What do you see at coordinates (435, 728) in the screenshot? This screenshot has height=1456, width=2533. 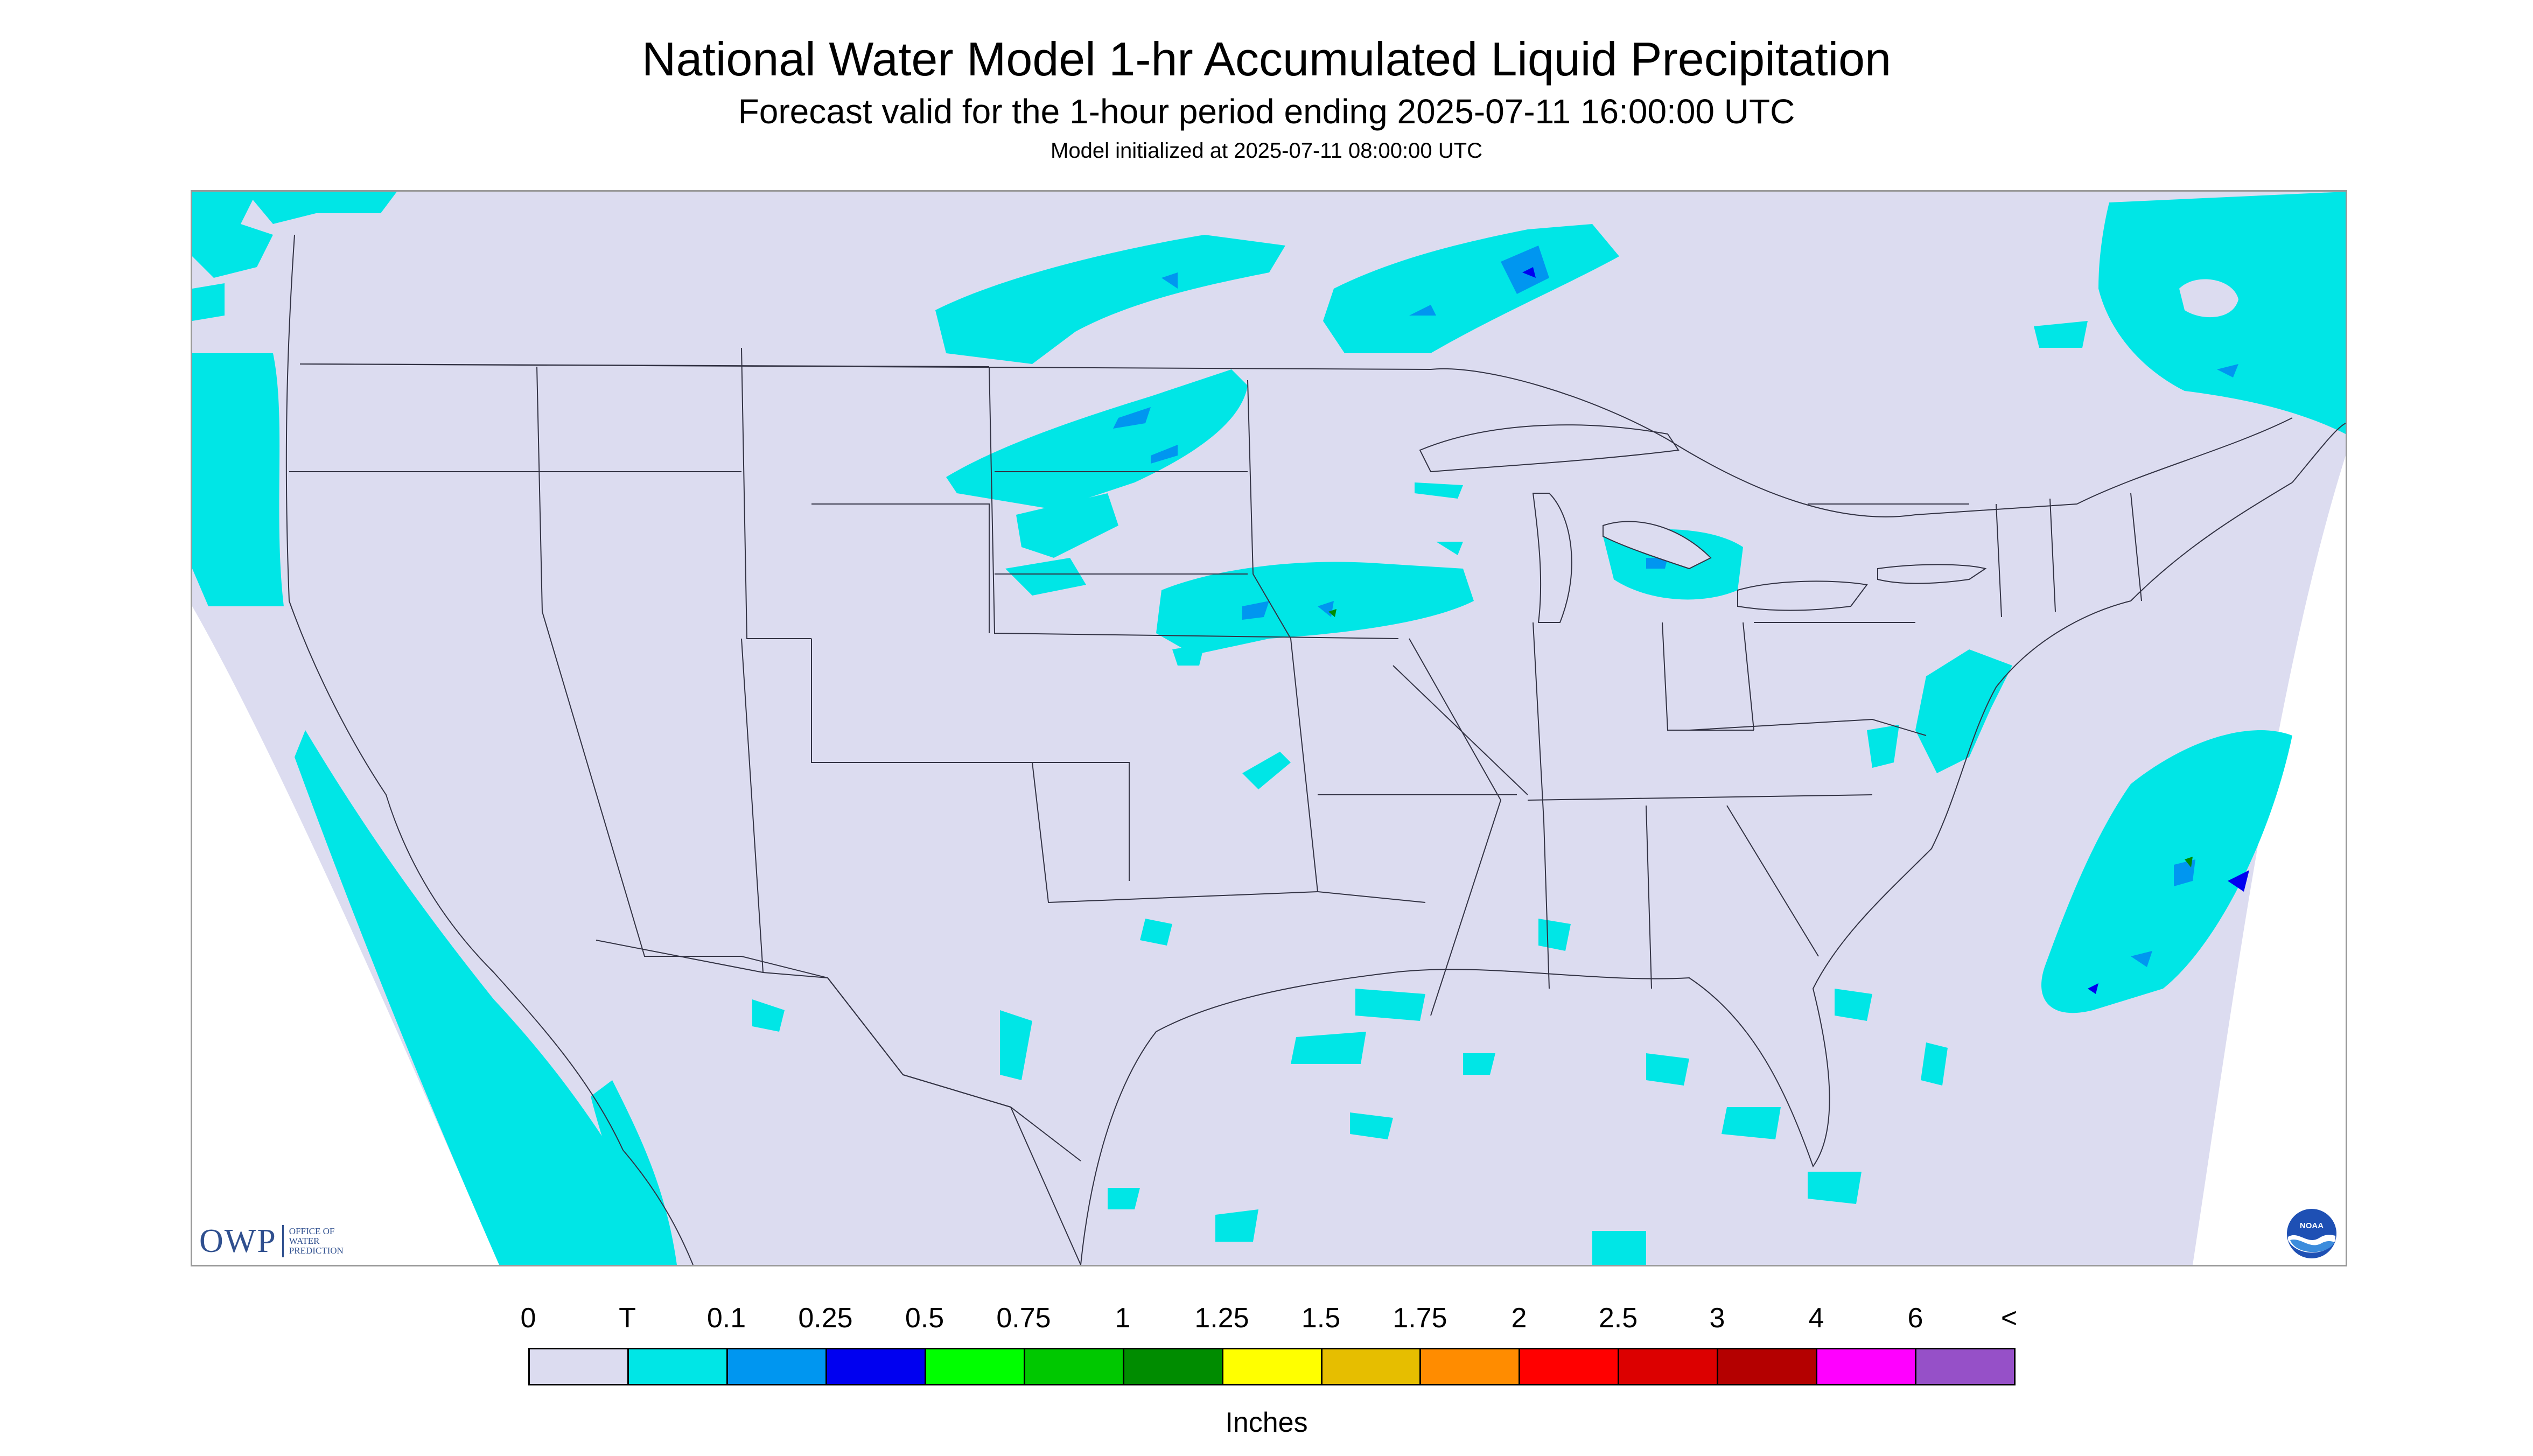 I see `precip-pacific` at bounding box center [435, 728].